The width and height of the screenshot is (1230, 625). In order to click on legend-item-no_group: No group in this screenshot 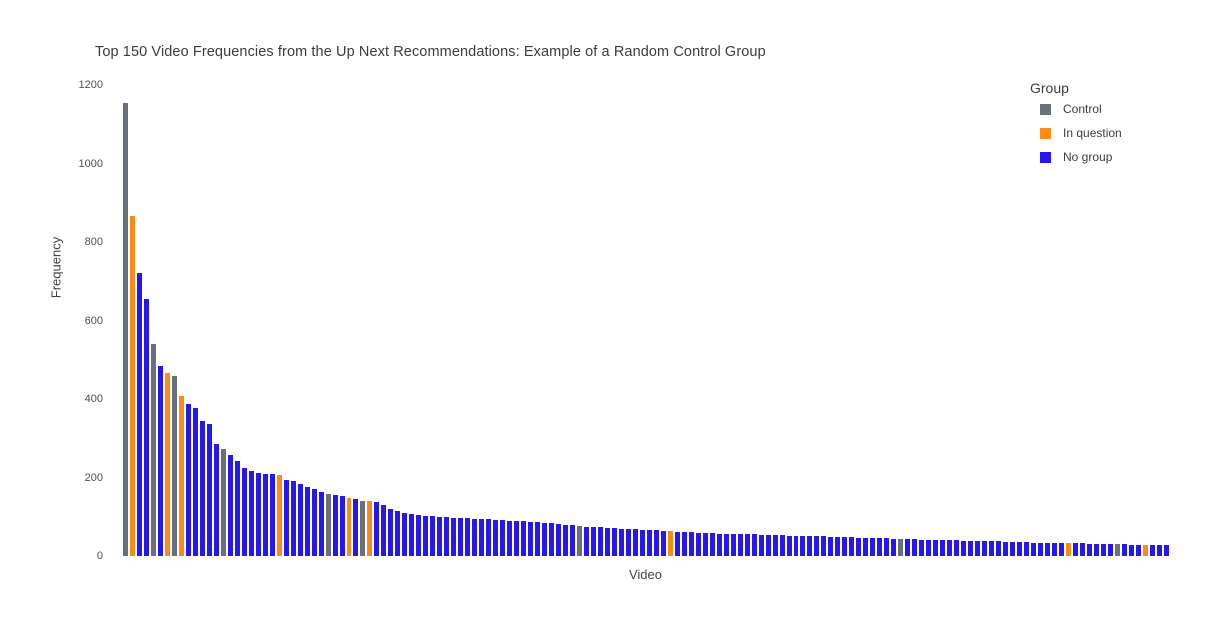, I will do `click(1081, 157)`.